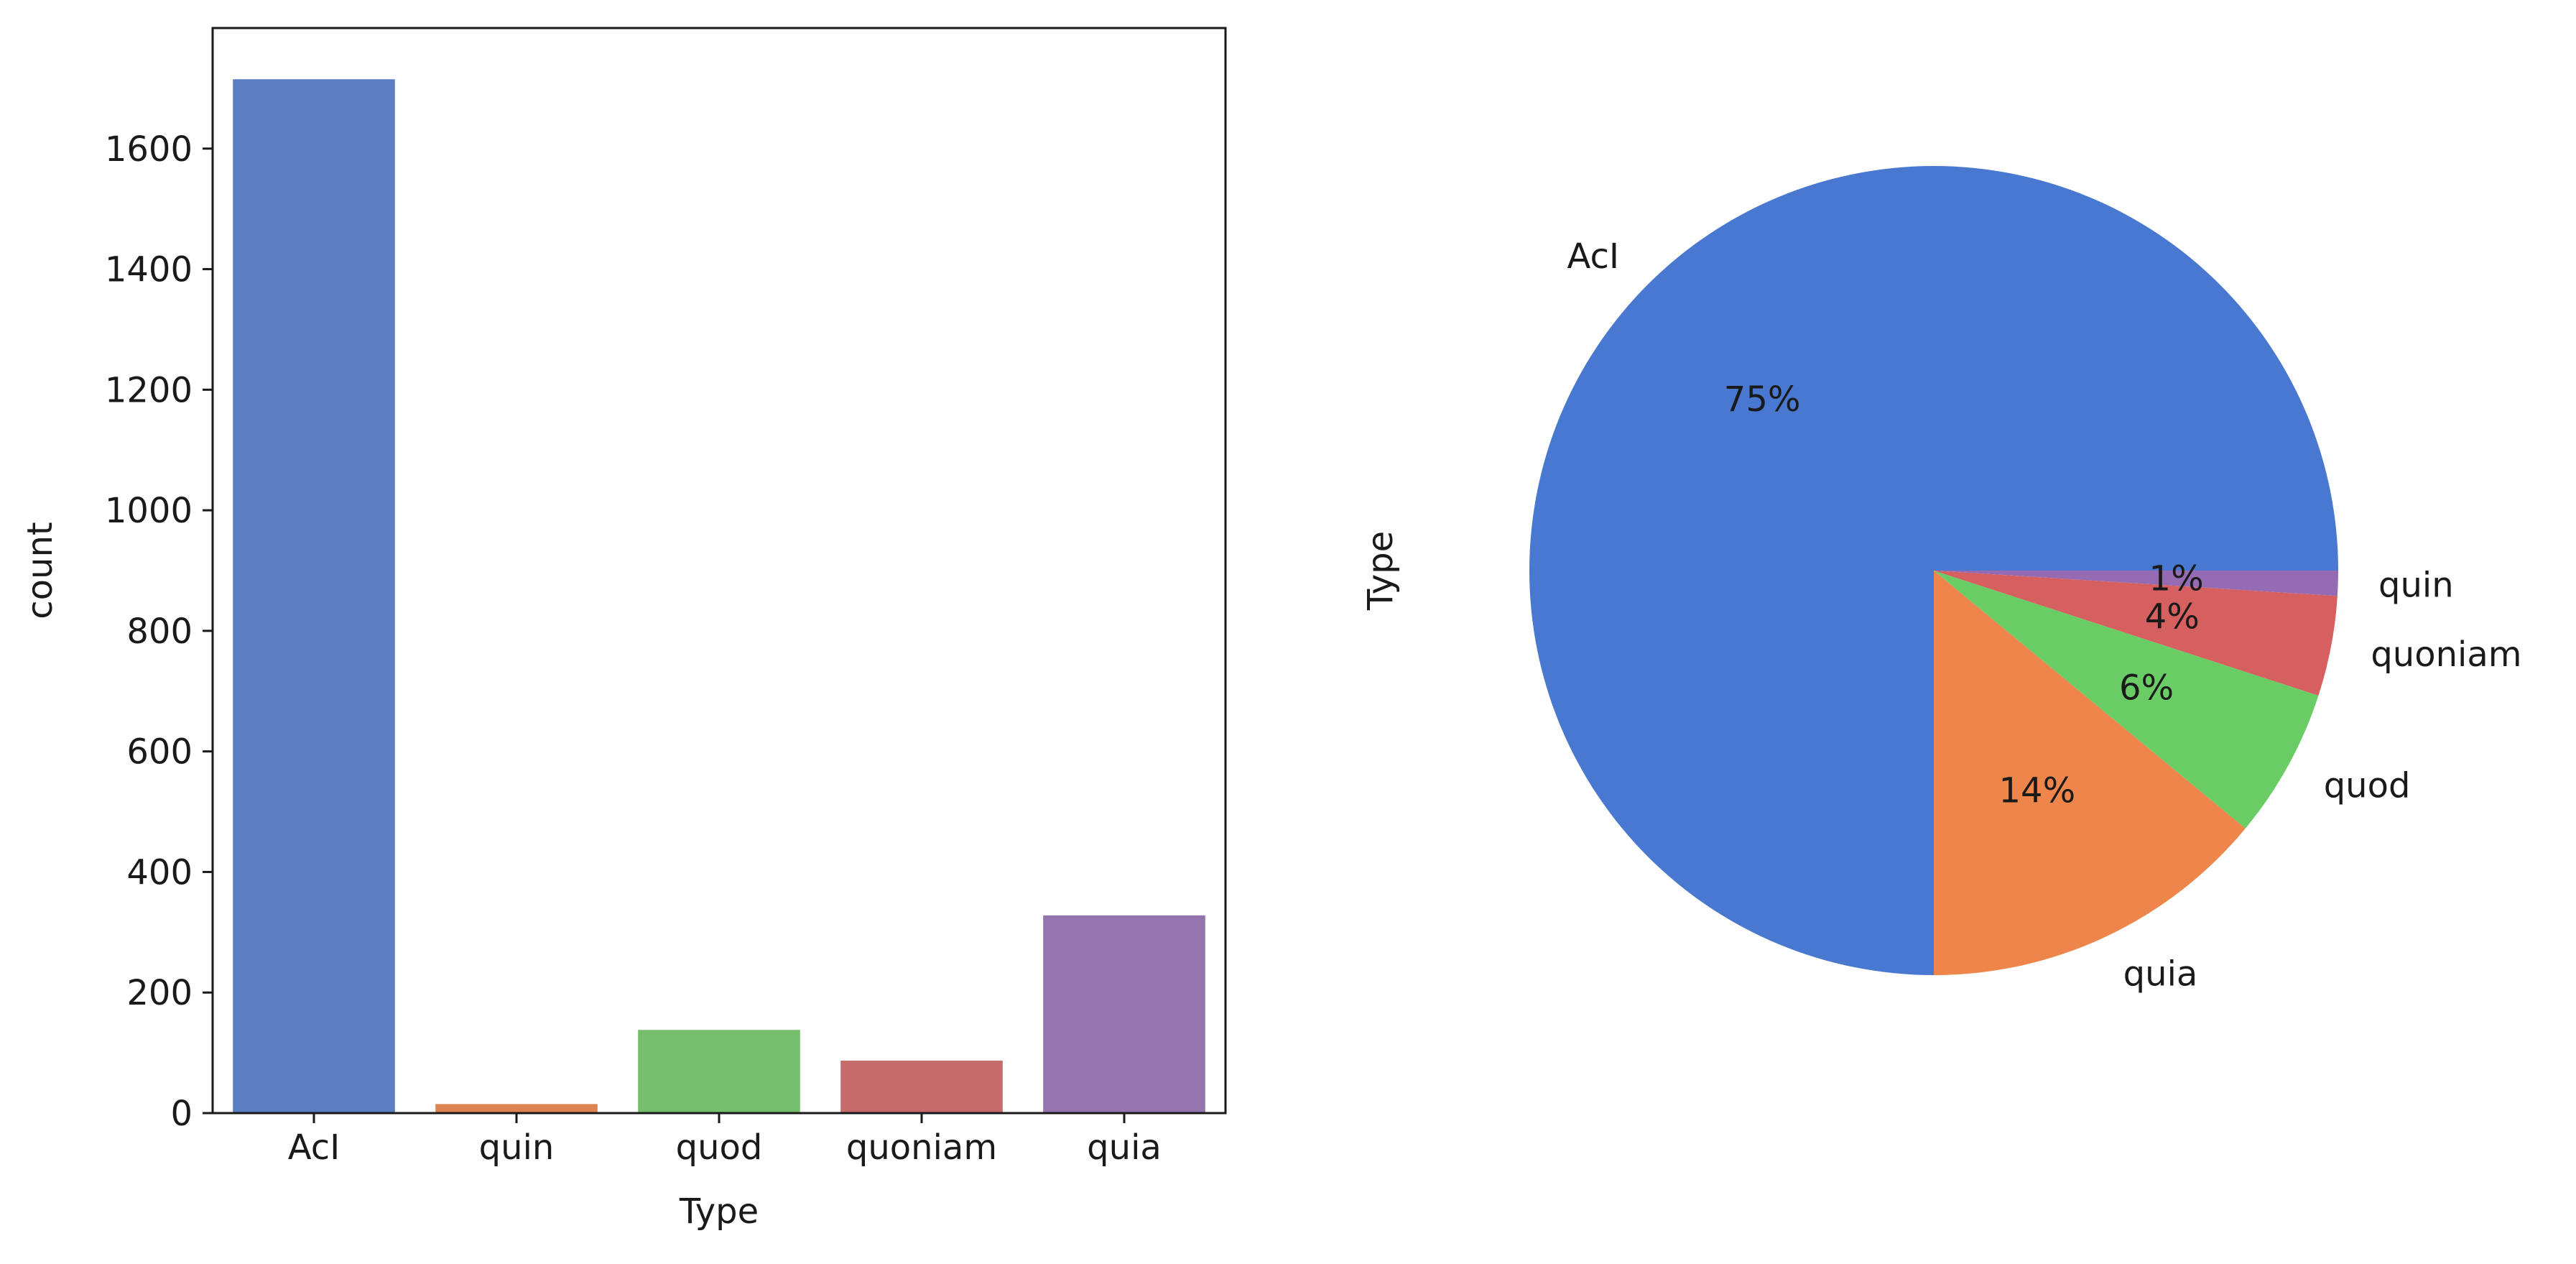  I want to click on pie-slice-quin, so click(2136, 583).